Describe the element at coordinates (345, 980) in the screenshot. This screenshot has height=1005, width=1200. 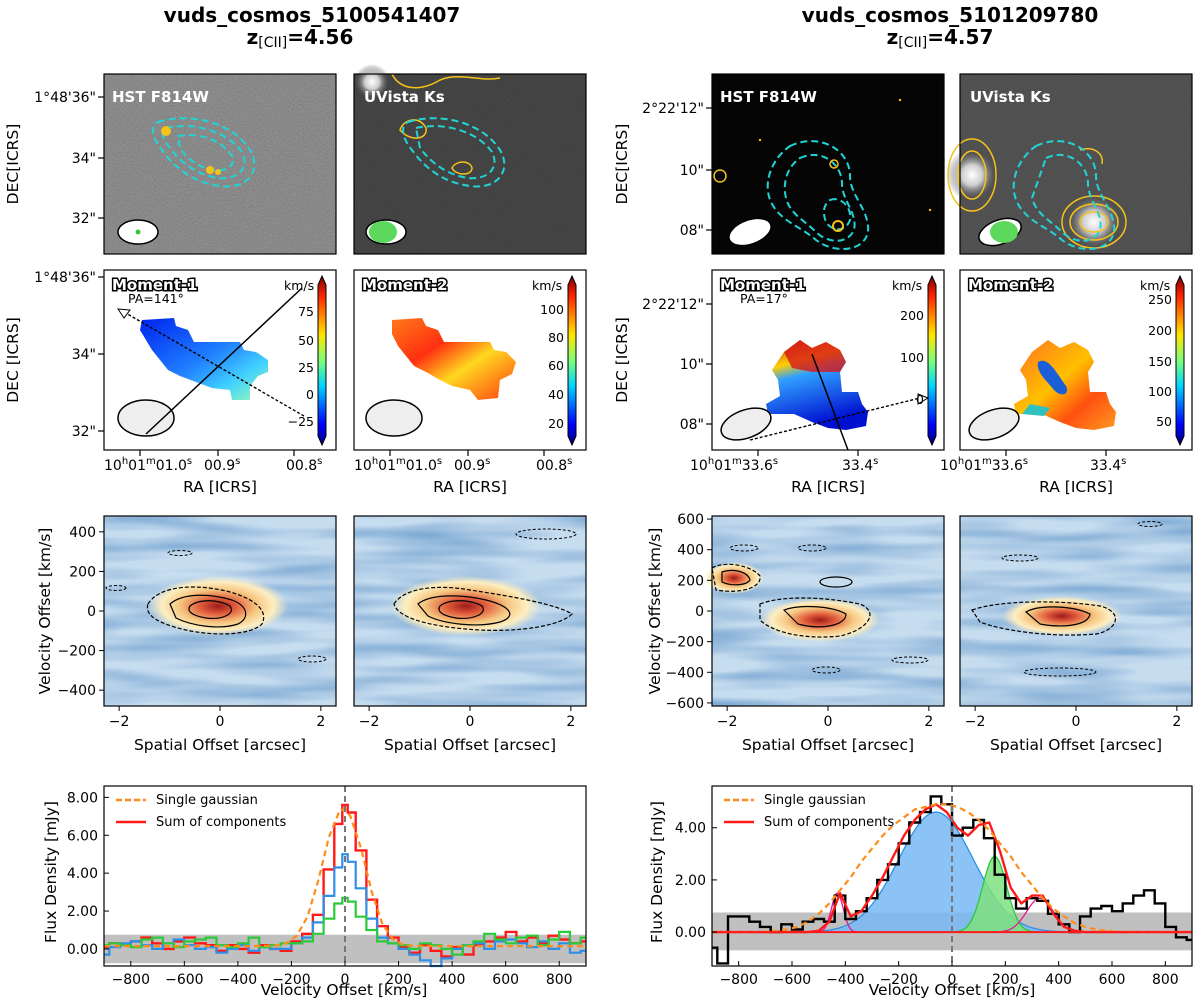
I see `spec-x-tick-label: 0` at that location.